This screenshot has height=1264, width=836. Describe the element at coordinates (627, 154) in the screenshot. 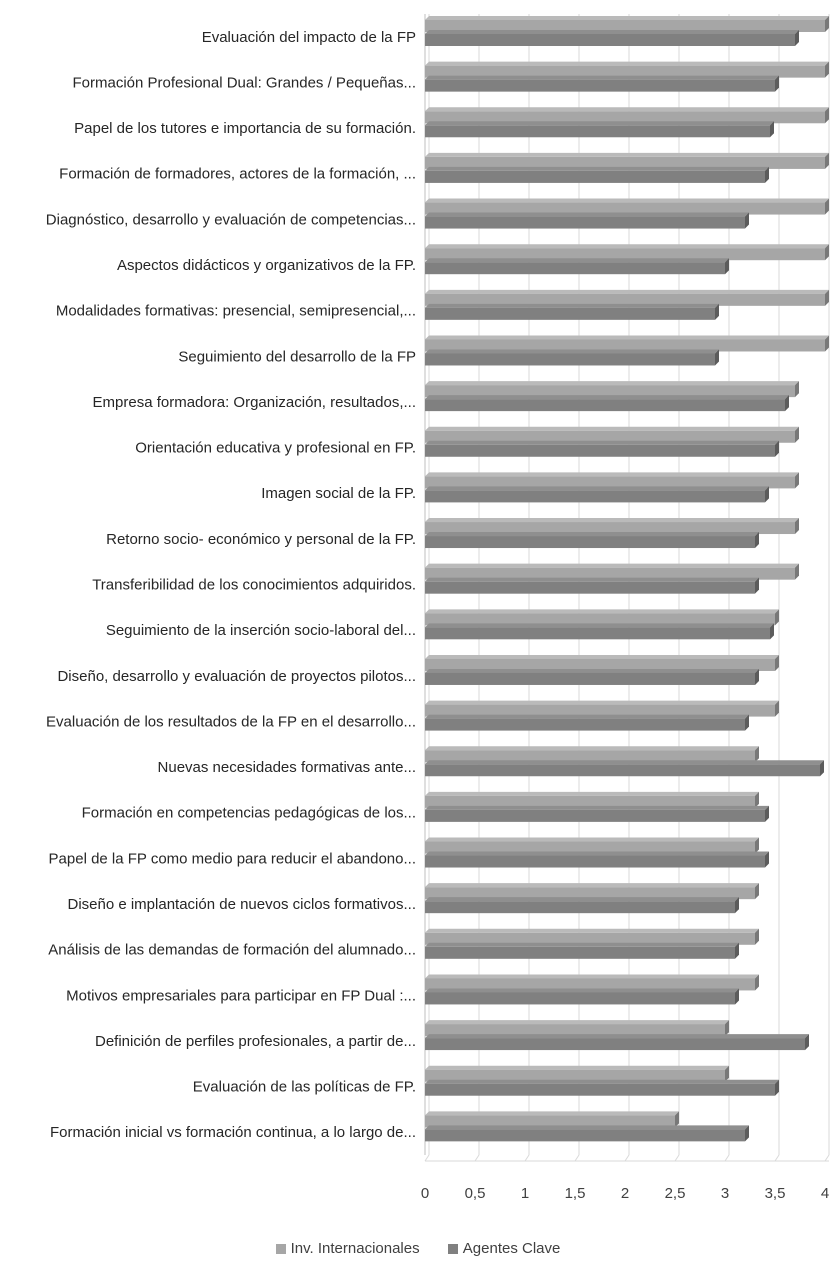

I see `bar-inv-internacionales-3-top` at that location.